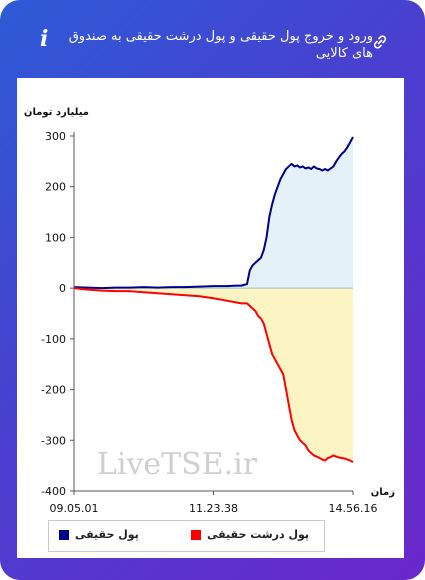  I want to click on x-tick-label: 14.56.16, so click(353, 508).